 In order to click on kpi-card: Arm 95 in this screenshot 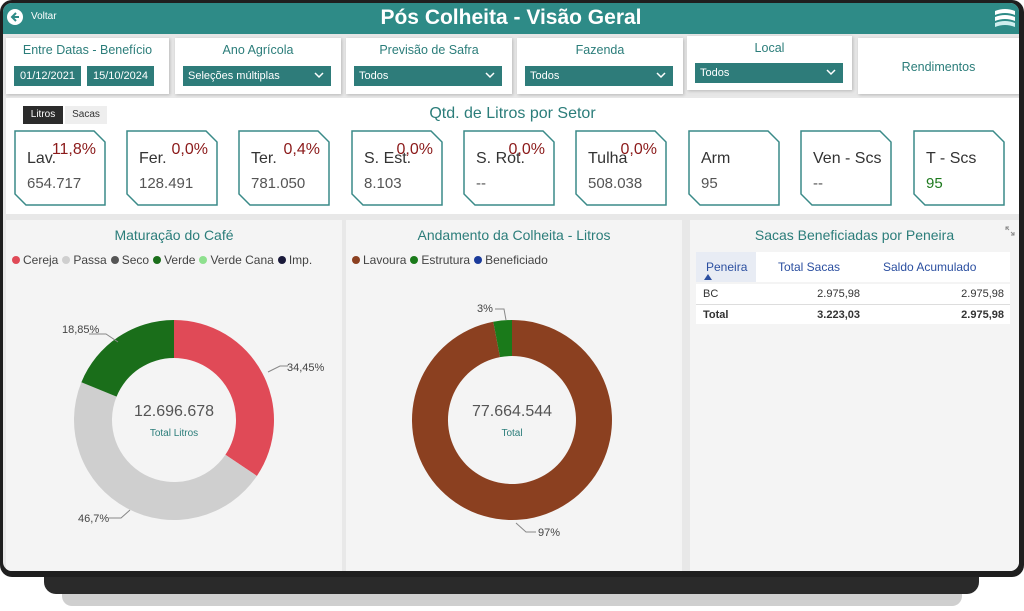, I will do `click(734, 168)`.